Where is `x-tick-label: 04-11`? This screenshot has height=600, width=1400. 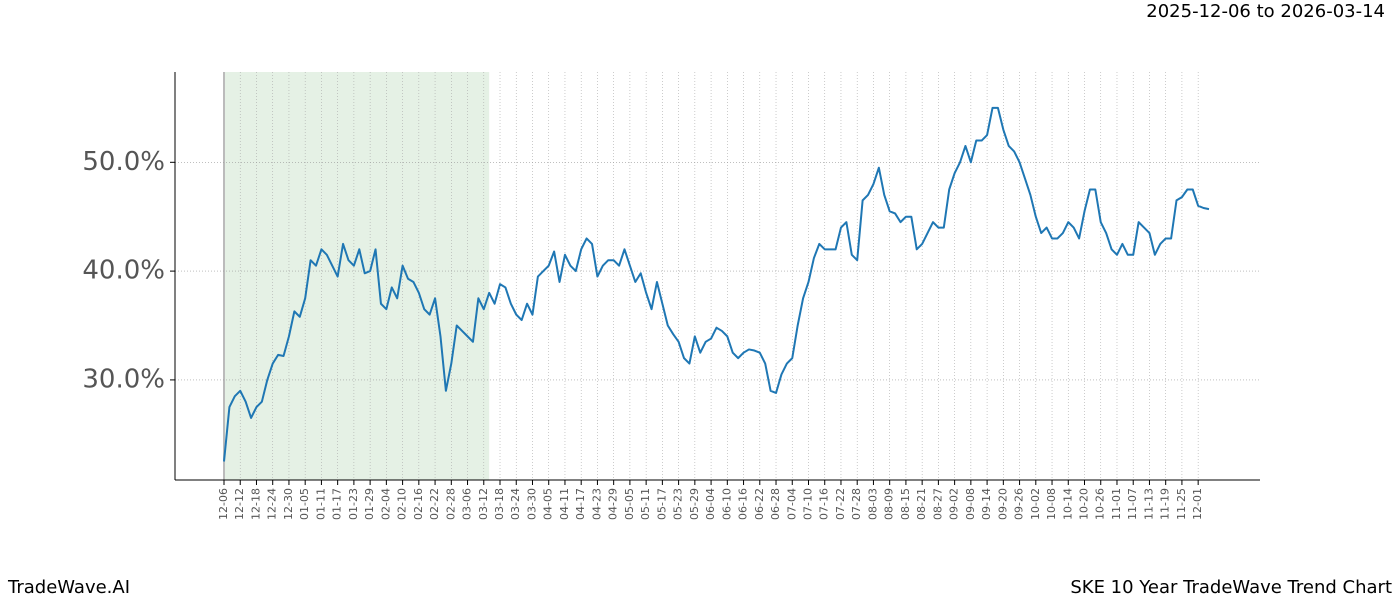
x-tick-label: 04-11 is located at coordinates (564, 504).